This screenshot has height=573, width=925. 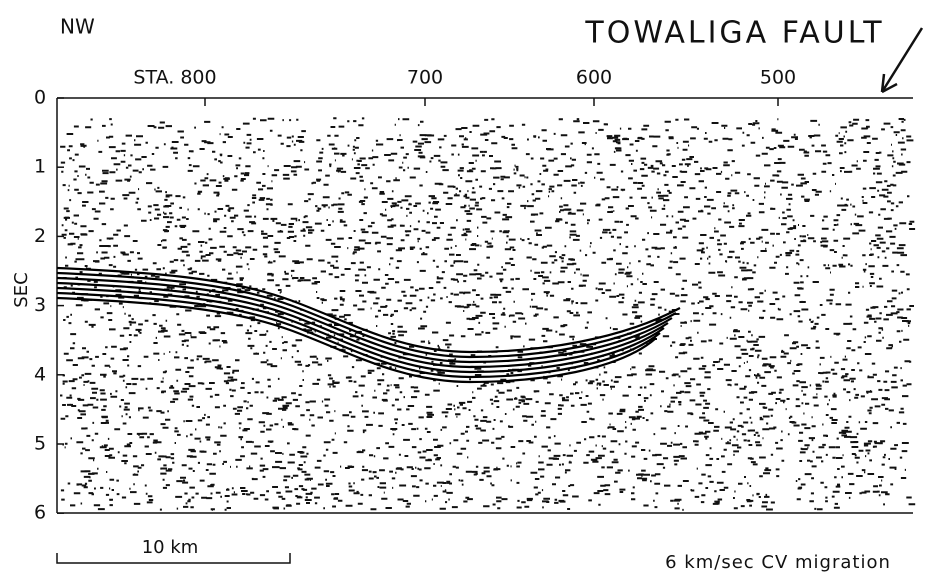 I want to click on left-tick-label: 5, so click(x=40, y=444).